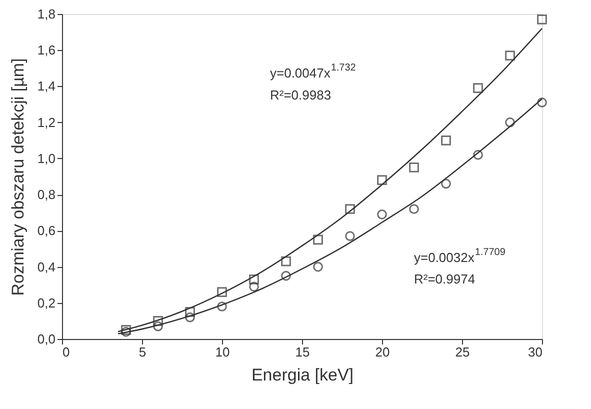 The height and width of the screenshot is (409, 591). I want to click on x-tick-label: 20, so click(382, 352).